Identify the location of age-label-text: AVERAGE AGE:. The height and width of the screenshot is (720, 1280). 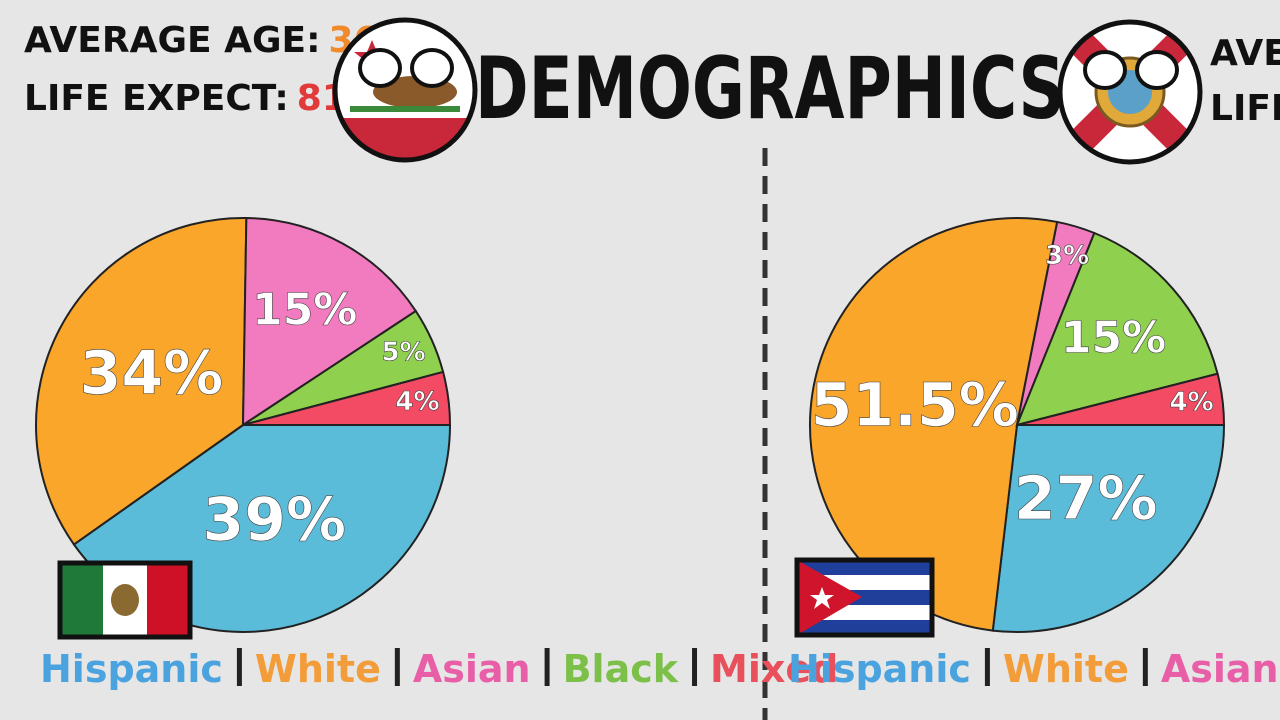
(172, 40).